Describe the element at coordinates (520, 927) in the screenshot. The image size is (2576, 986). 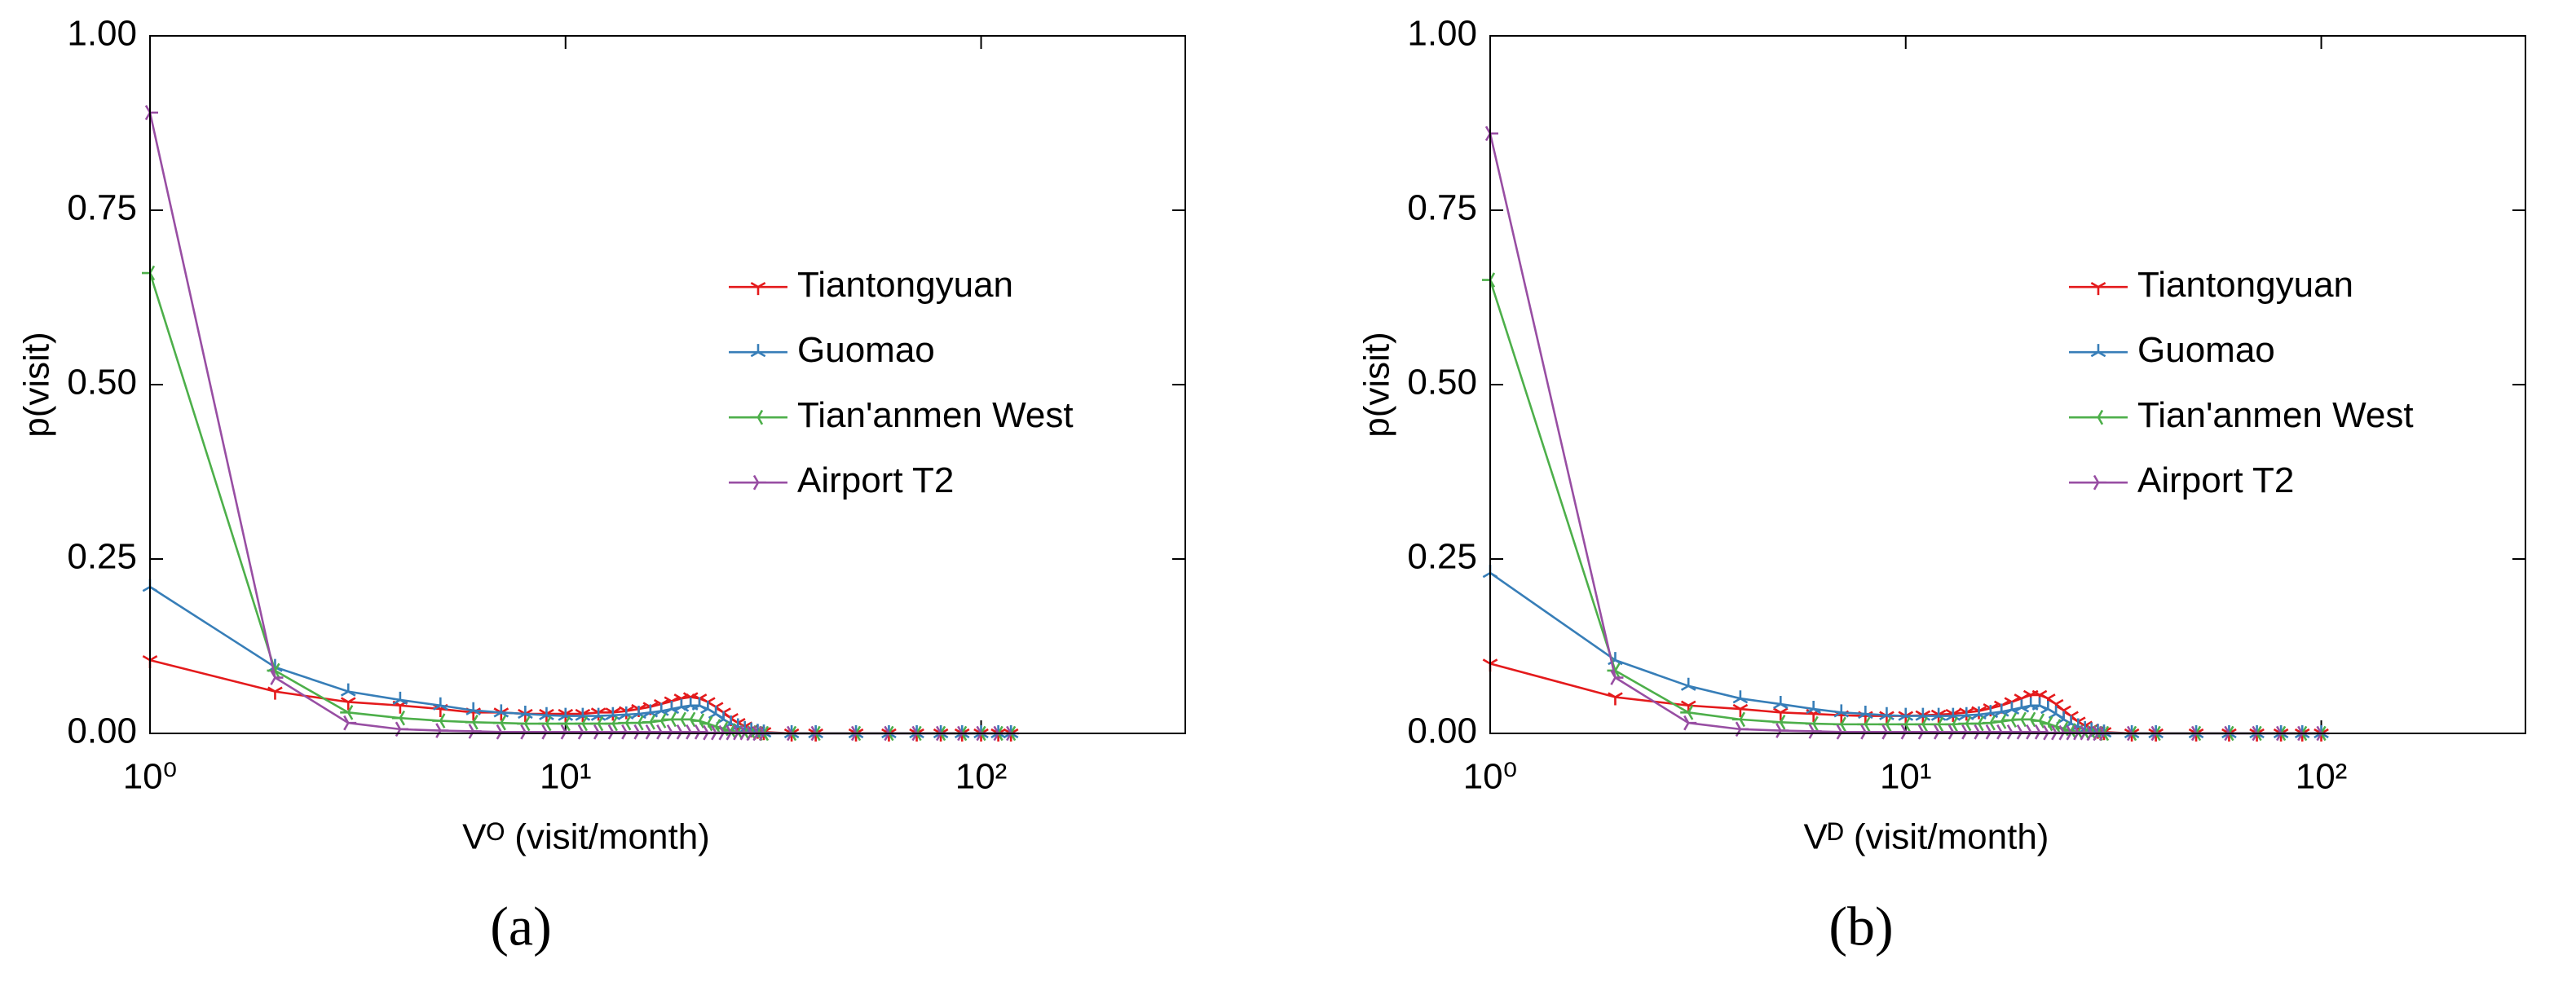
I see `panel-caption: (a)` at that location.